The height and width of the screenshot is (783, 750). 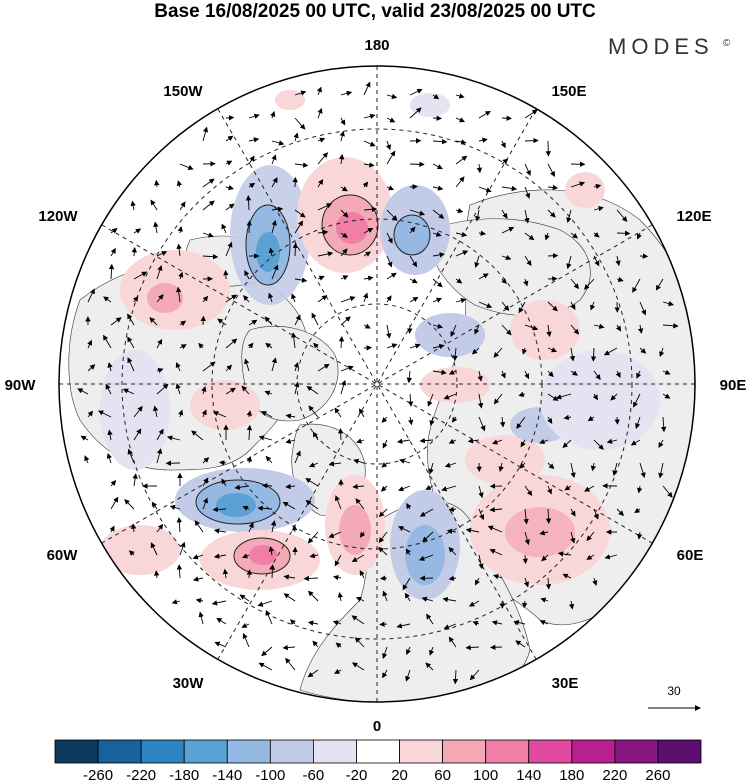 What do you see at coordinates (399, 775) in the screenshot?
I see `colorbar-tick-label: 20` at bounding box center [399, 775].